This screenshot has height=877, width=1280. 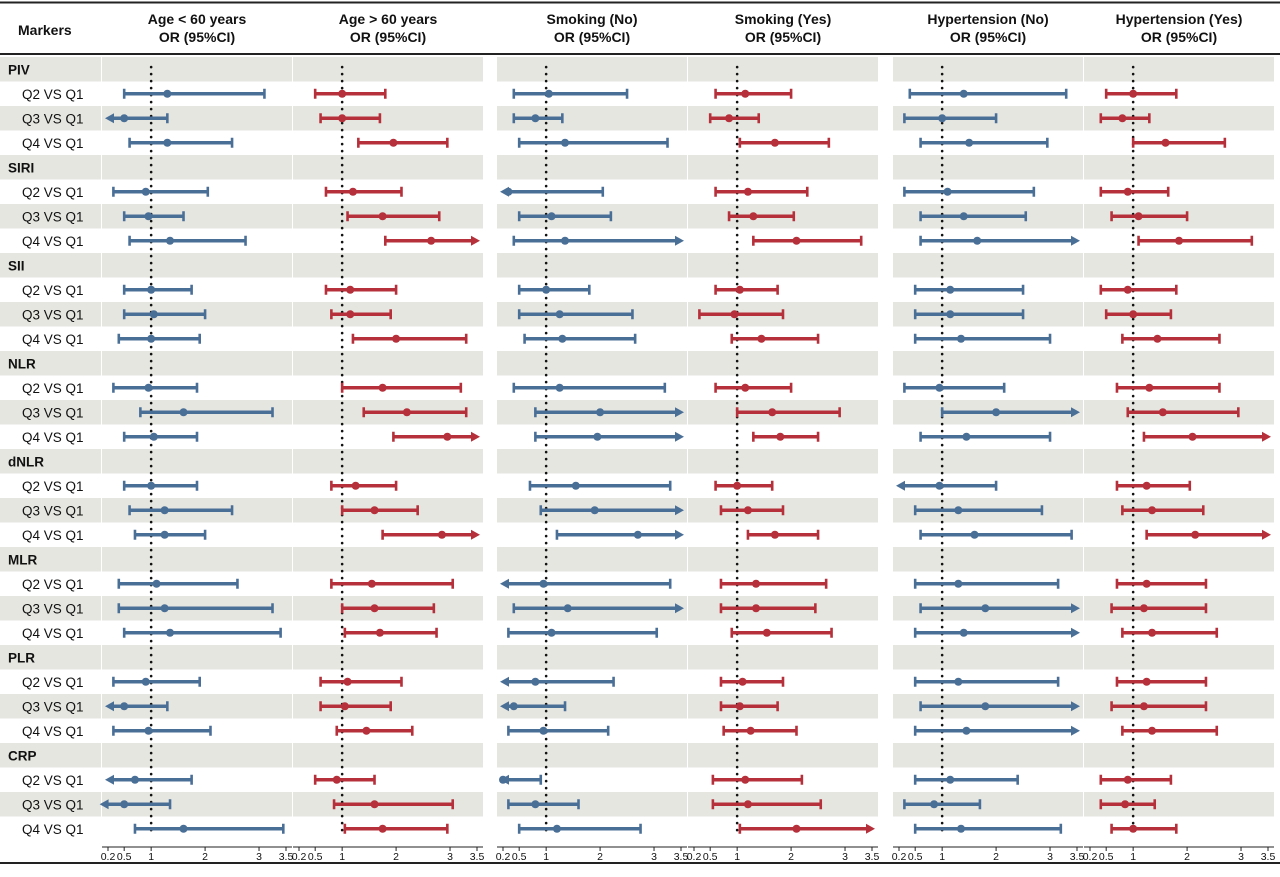 I want to click on marker-name: PIV, so click(x=19, y=69).